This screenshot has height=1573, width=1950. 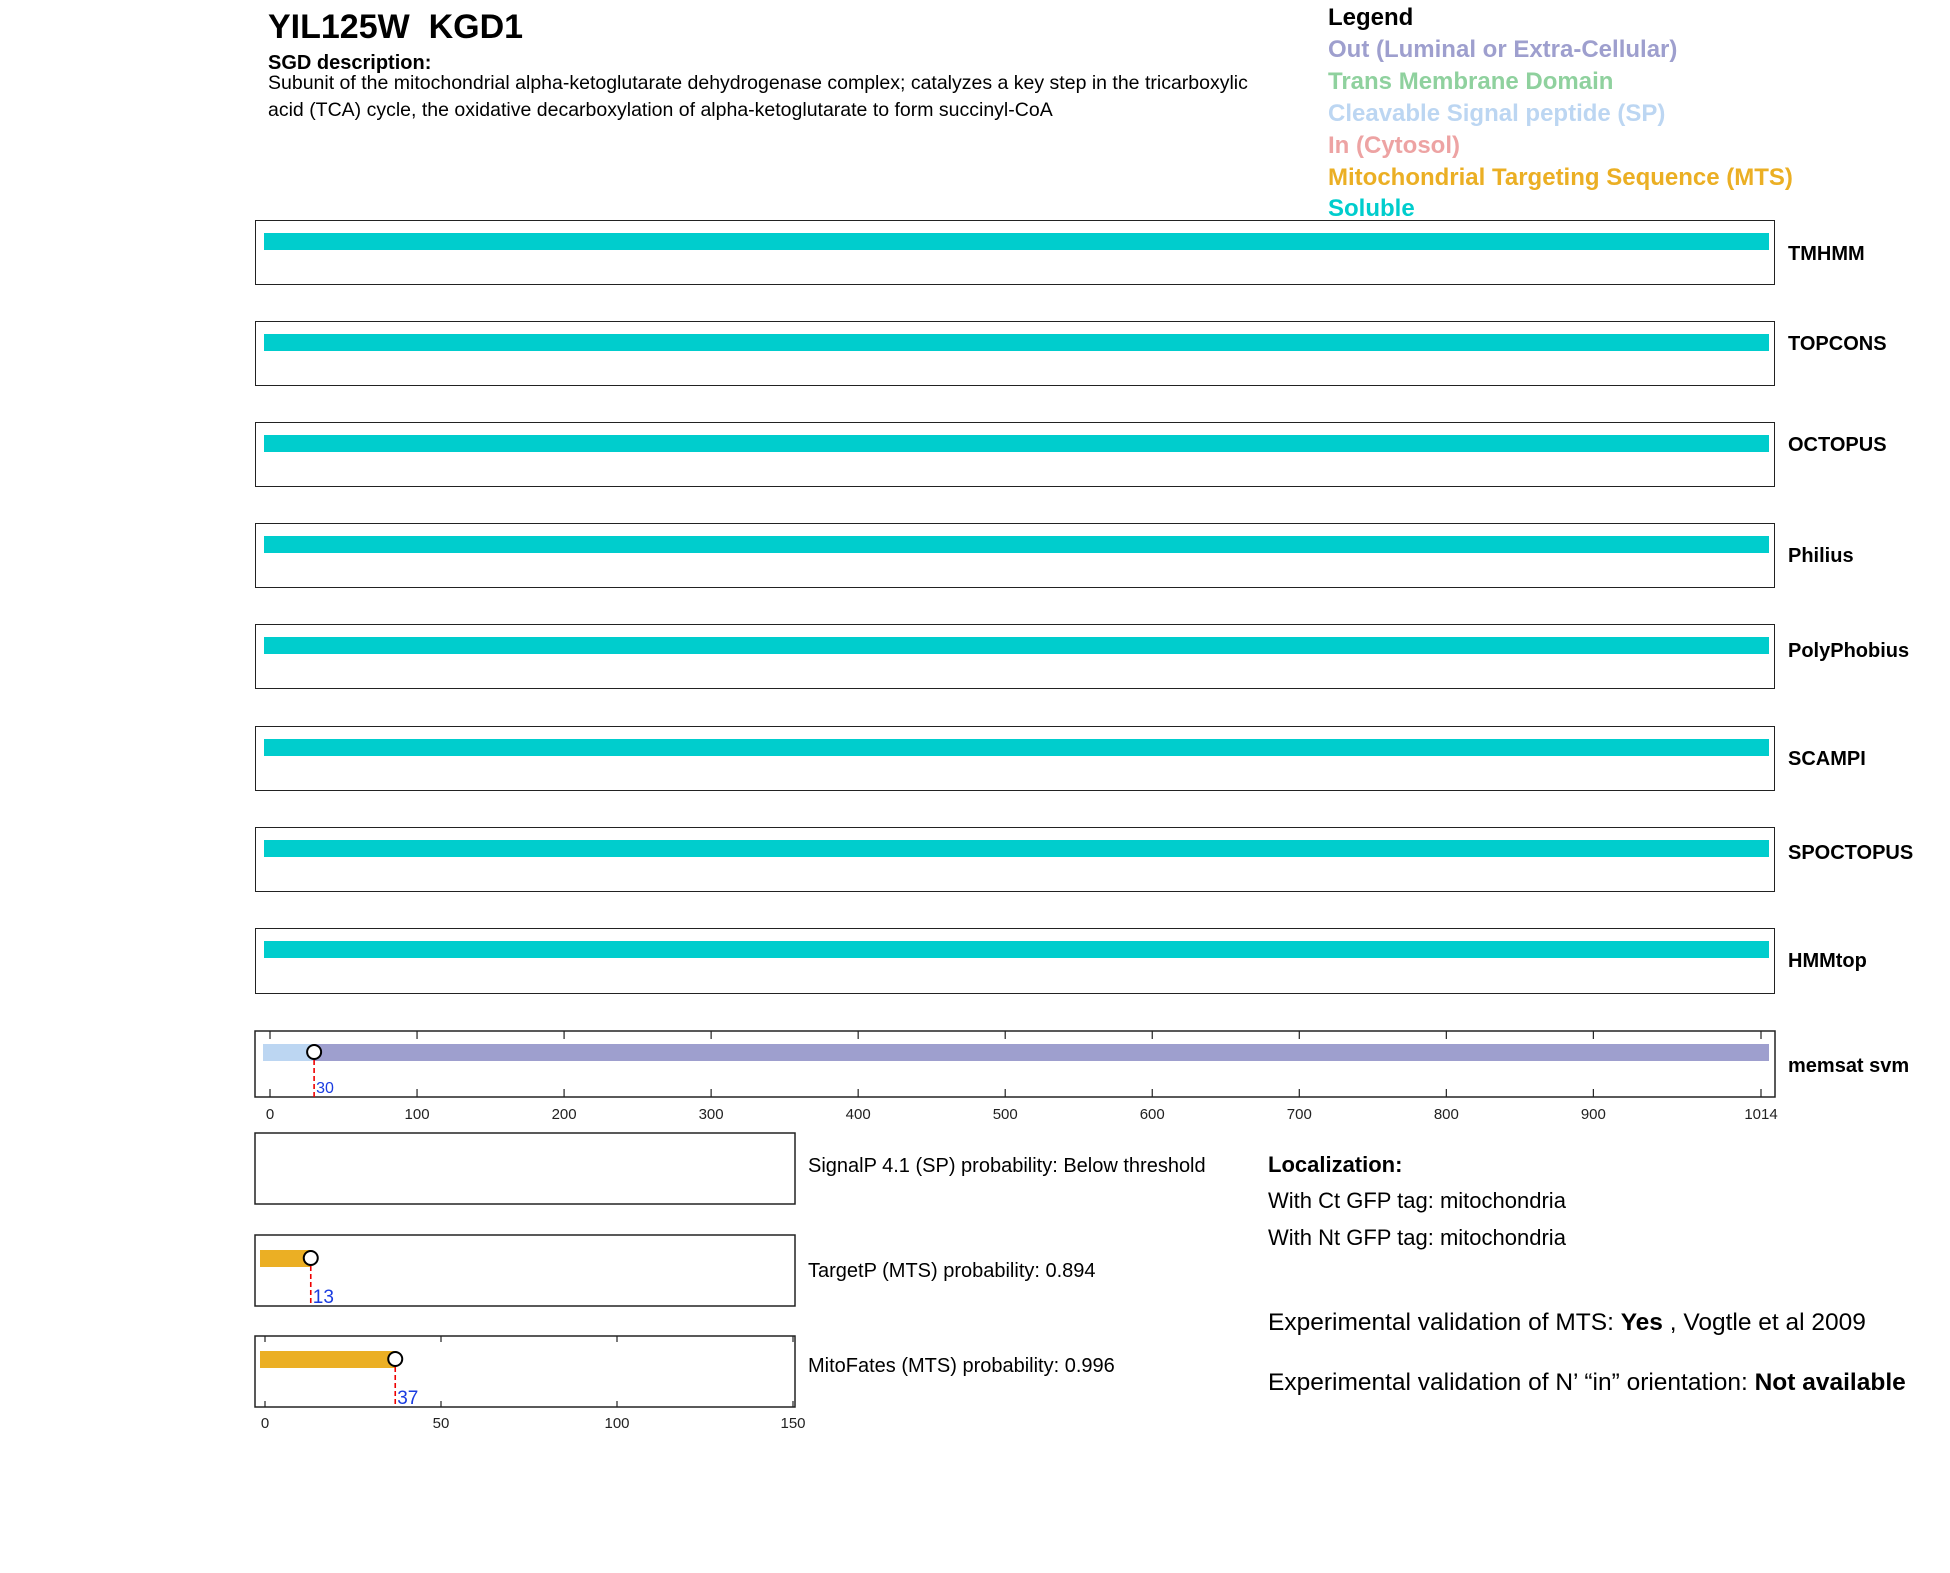 I want to click on track-label-tmhmm: TMHMM, so click(x=1826, y=254).